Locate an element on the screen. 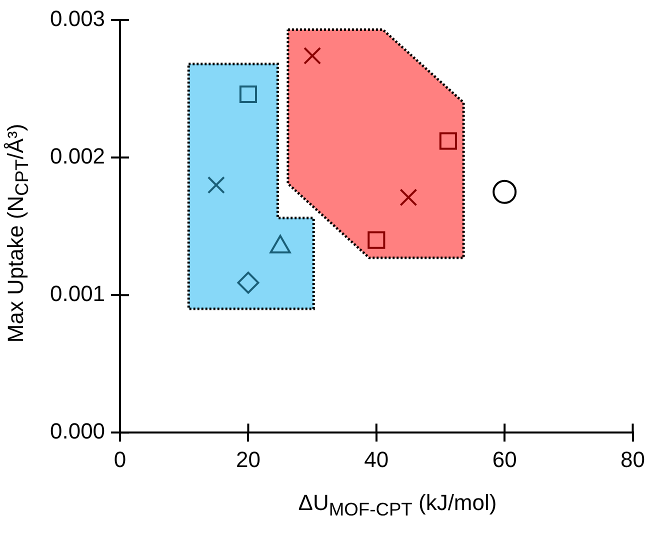 The height and width of the screenshot is (540, 651). x-tick-label: 20 is located at coordinates (248, 459).